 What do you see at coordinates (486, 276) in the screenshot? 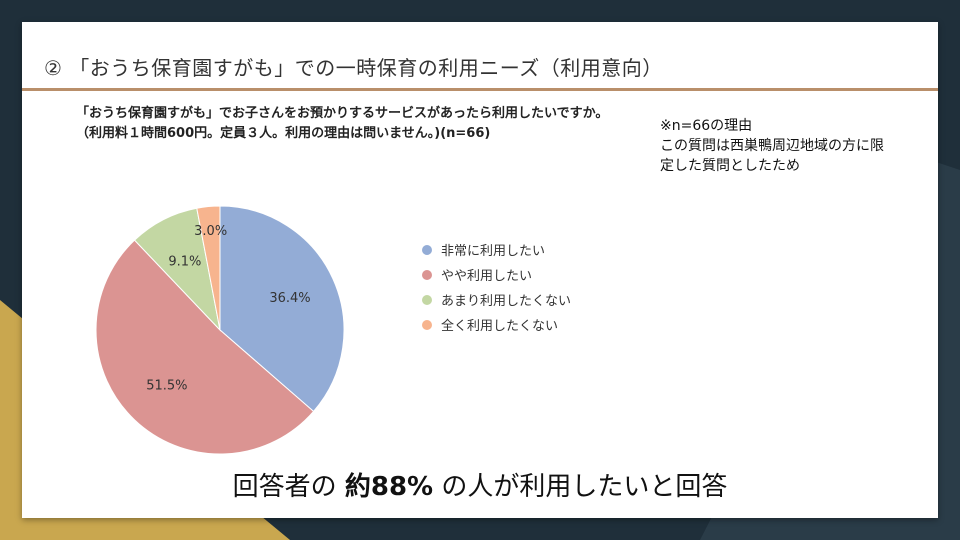
I see `legend-label-2: やや利用したい` at bounding box center [486, 276].